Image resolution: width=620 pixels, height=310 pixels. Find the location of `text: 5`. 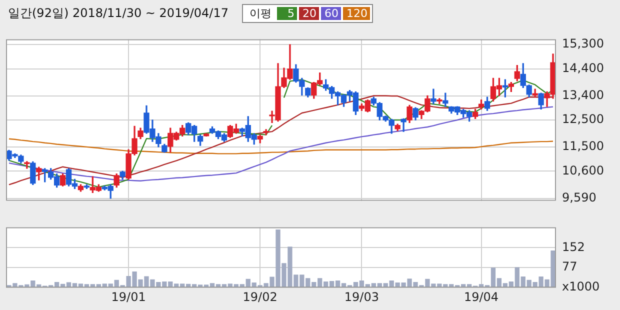

text: 5 is located at coordinates (287, 13).